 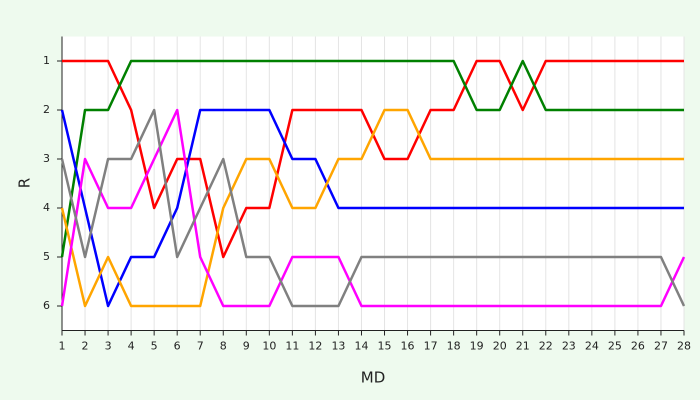 What do you see at coordinates (46, 305) in the screenshot?
I see `y-tick-label: 6` at bounding box center [46, 305].